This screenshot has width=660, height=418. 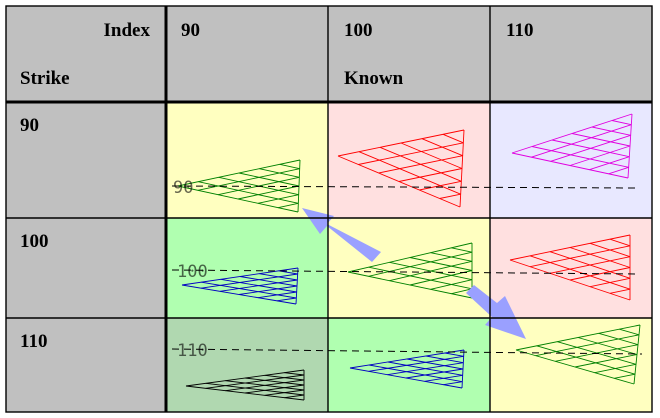 I want to click on row-header-100: 100, so click(x=34, y=241).